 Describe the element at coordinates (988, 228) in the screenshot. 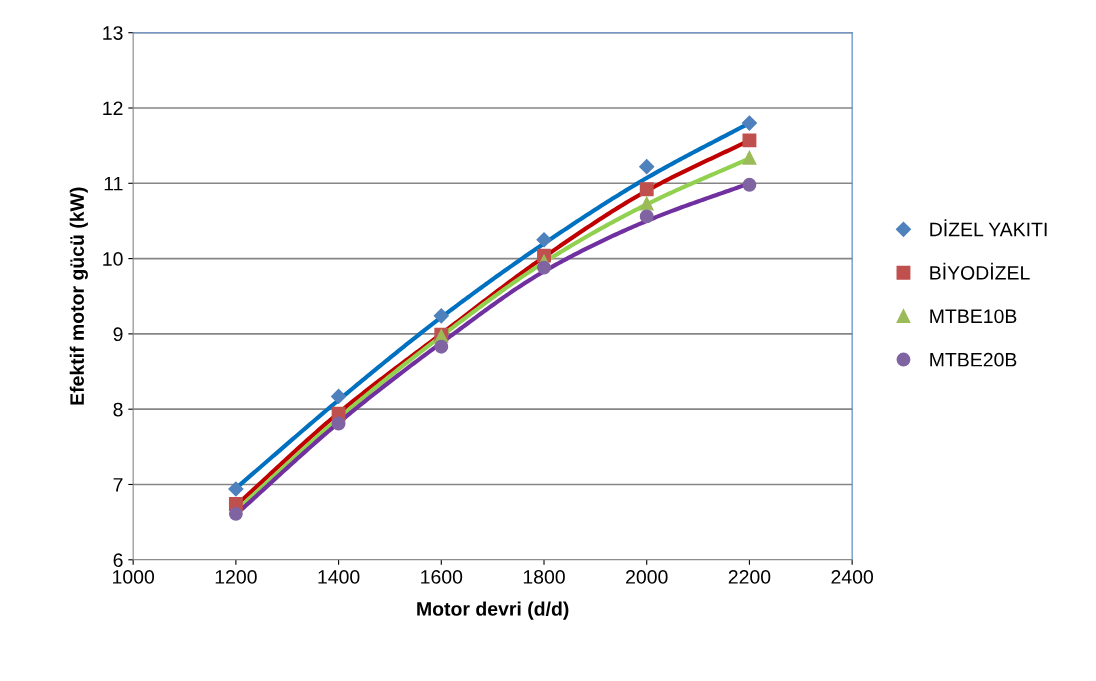

I see `legend-label: DİZEL YAKITI` at that location.